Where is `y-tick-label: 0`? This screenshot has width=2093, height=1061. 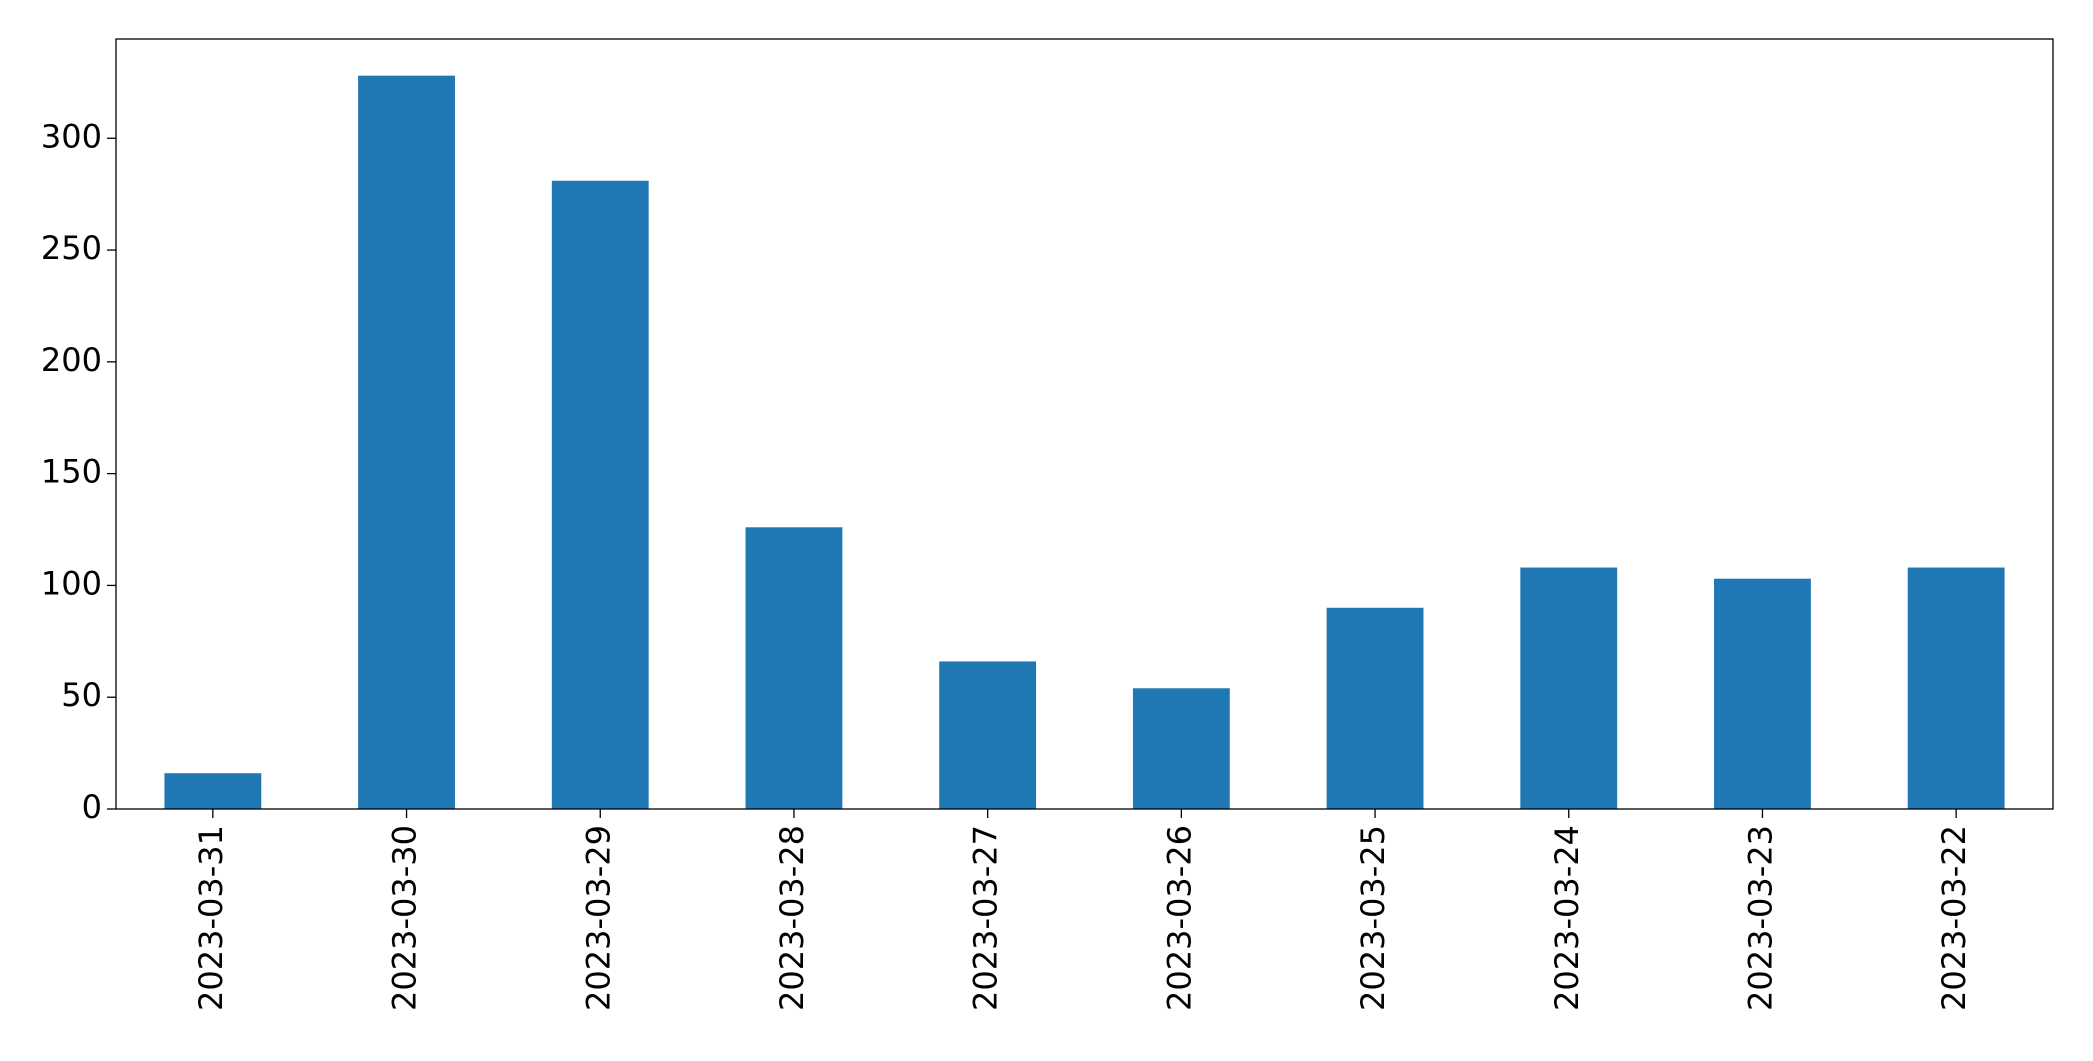
y-tick-label: 0 is located at coordinates (92, 807).